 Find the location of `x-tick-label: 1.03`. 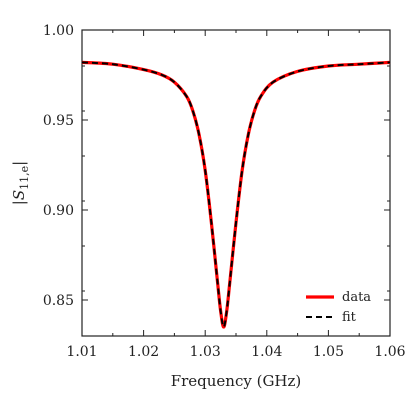

x-tick-label: 1.03 is located at coordinates (205, 352).